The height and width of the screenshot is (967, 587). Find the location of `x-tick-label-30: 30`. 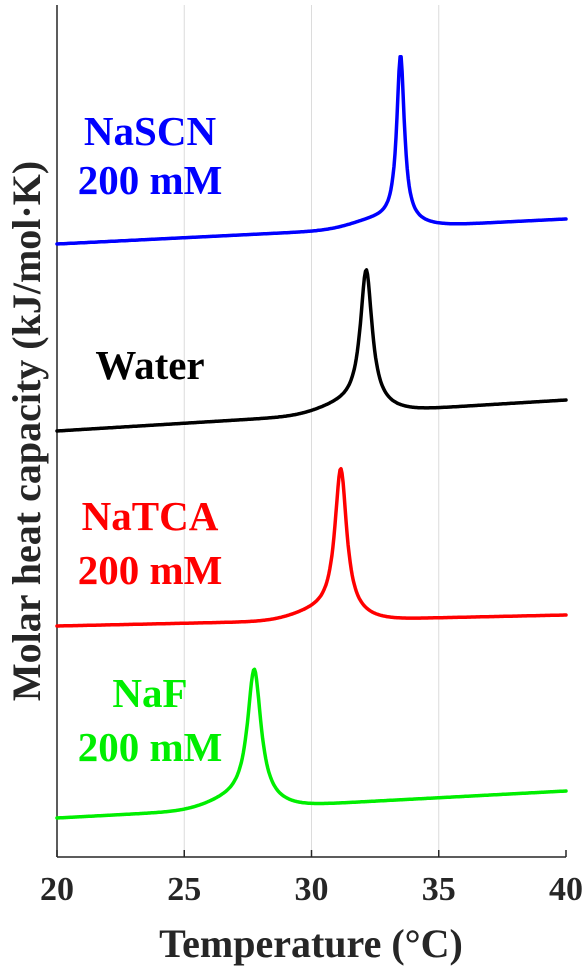

x-tick-label-30: 30 is located at coordinates (312, 889).